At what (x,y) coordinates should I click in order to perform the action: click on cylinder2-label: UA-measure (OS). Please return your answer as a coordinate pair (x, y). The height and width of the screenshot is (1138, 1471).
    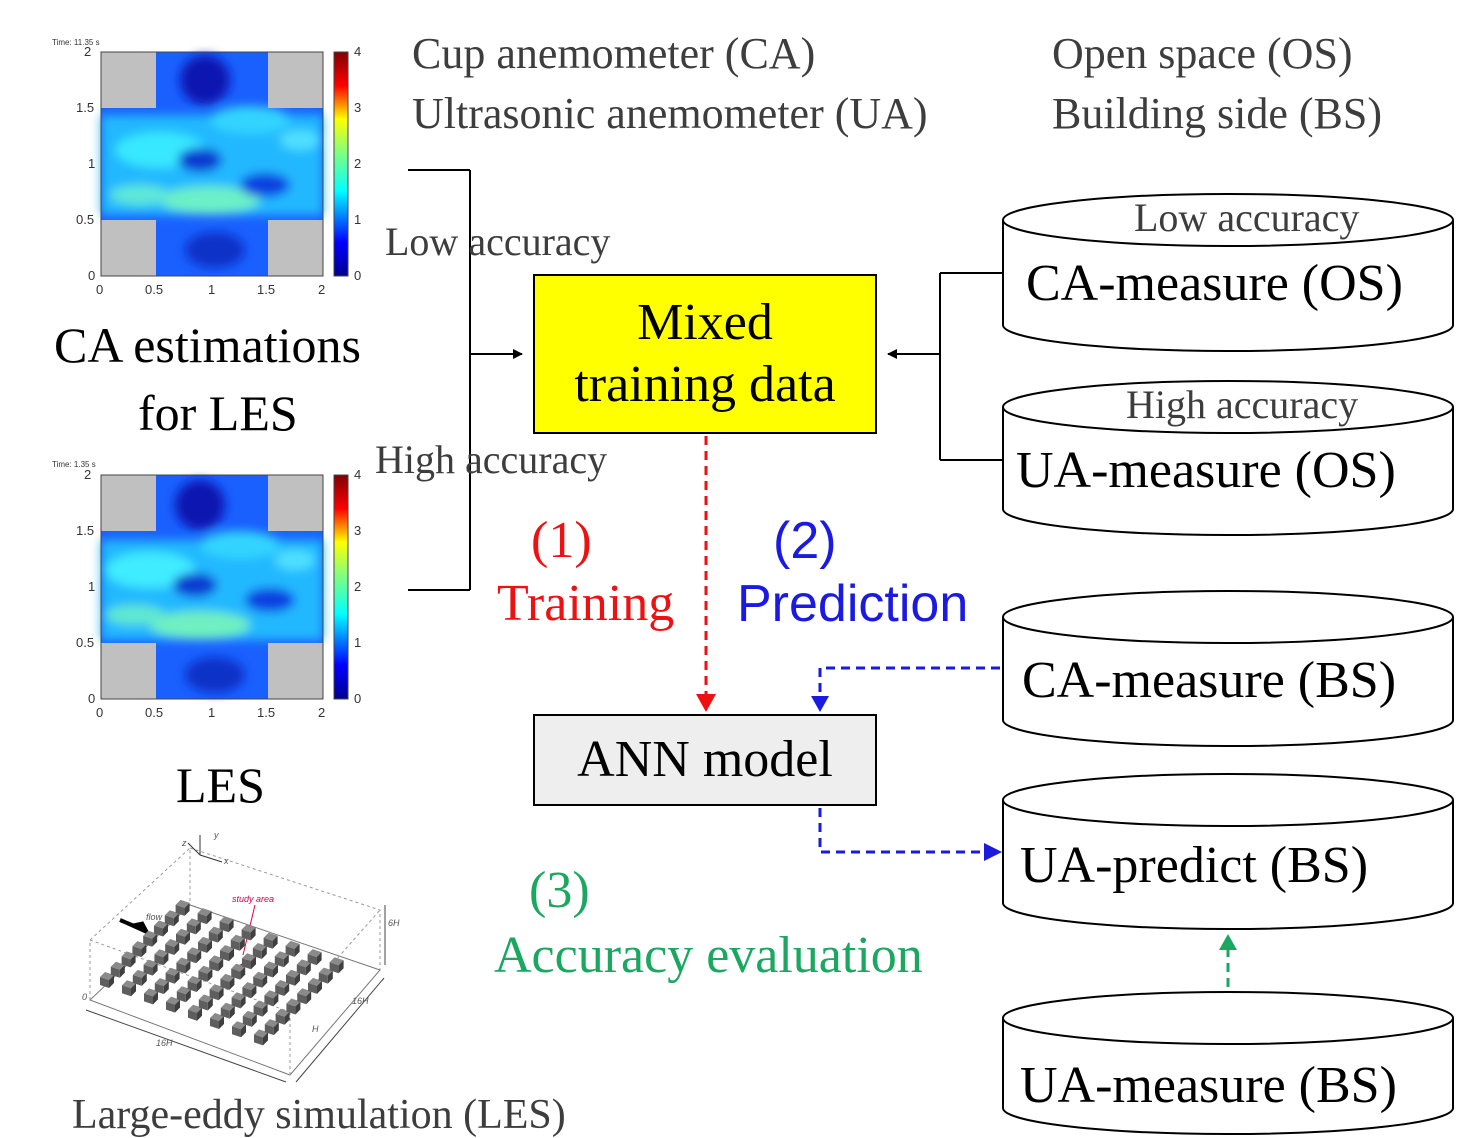
    Looking at the image, I should click on (1206, 470).